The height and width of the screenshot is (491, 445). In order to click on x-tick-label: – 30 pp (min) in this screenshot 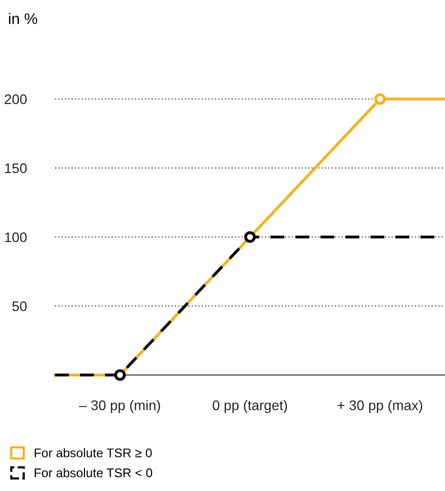, I will do `click(119, 406)`.